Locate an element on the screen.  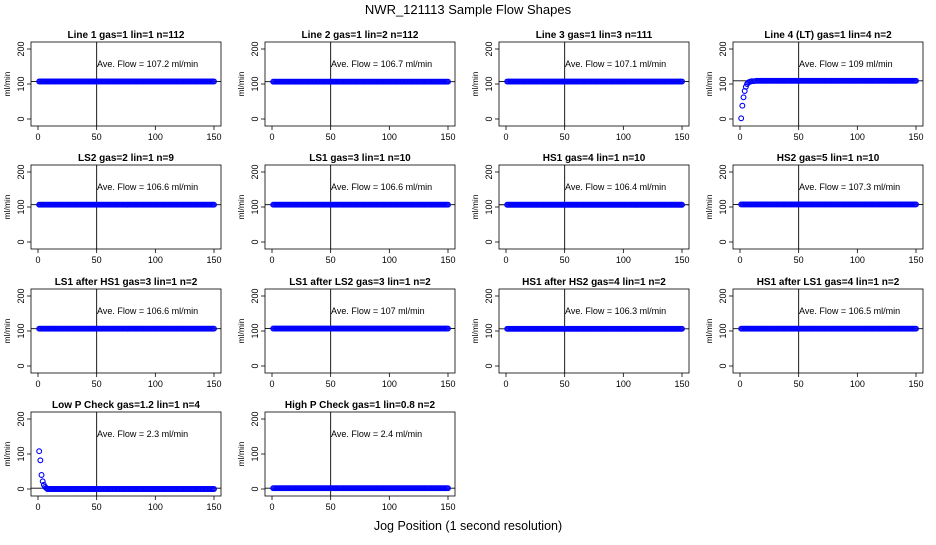
panel-title: High P Check gas=1 lin=0.8 n=2 is located at coordinates (360, 405).